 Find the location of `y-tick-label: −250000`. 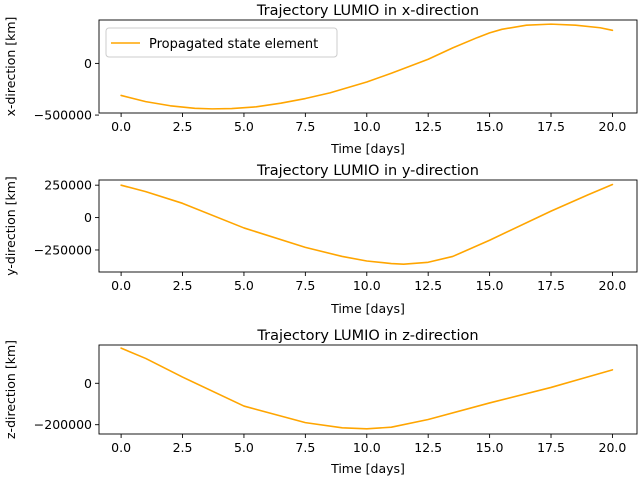

y-tick-label: −250000 is located at coordinates (63, 249).